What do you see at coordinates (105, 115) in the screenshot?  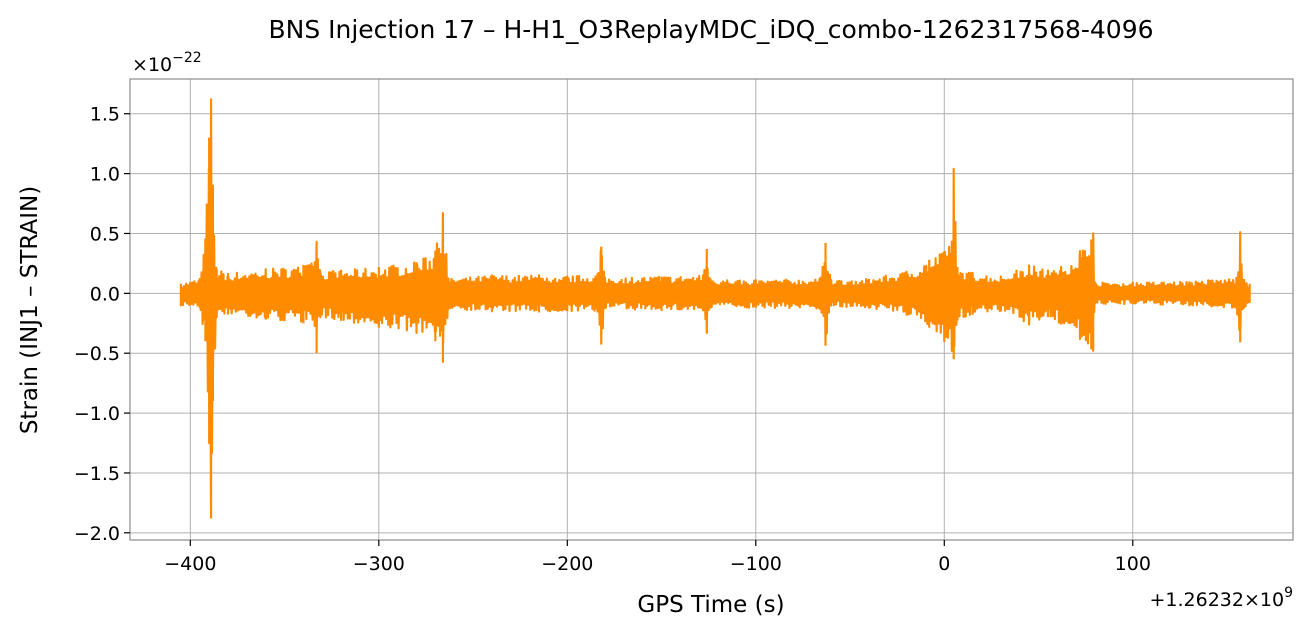 I see `y-tick-label: 1.5` at bounding box center [105, 115].